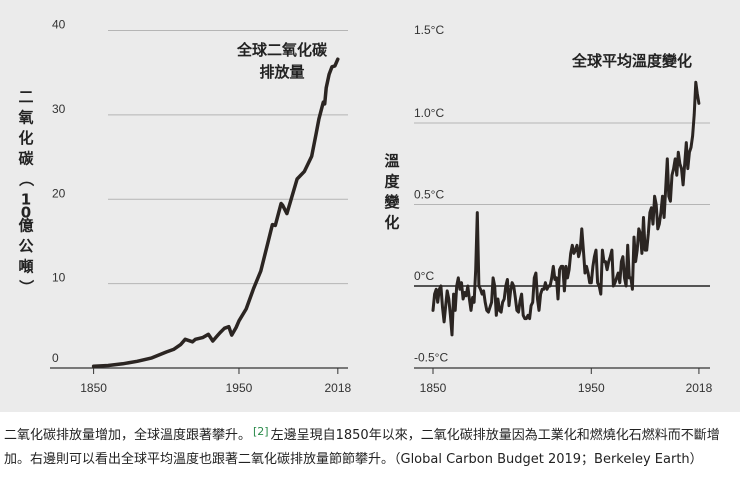 Image resolution: width=740 pixels, height=496 pixels. Describe the element at coordinates (26, 213) in the screenshot. I see `co2-y-label-char: 0` at that location.